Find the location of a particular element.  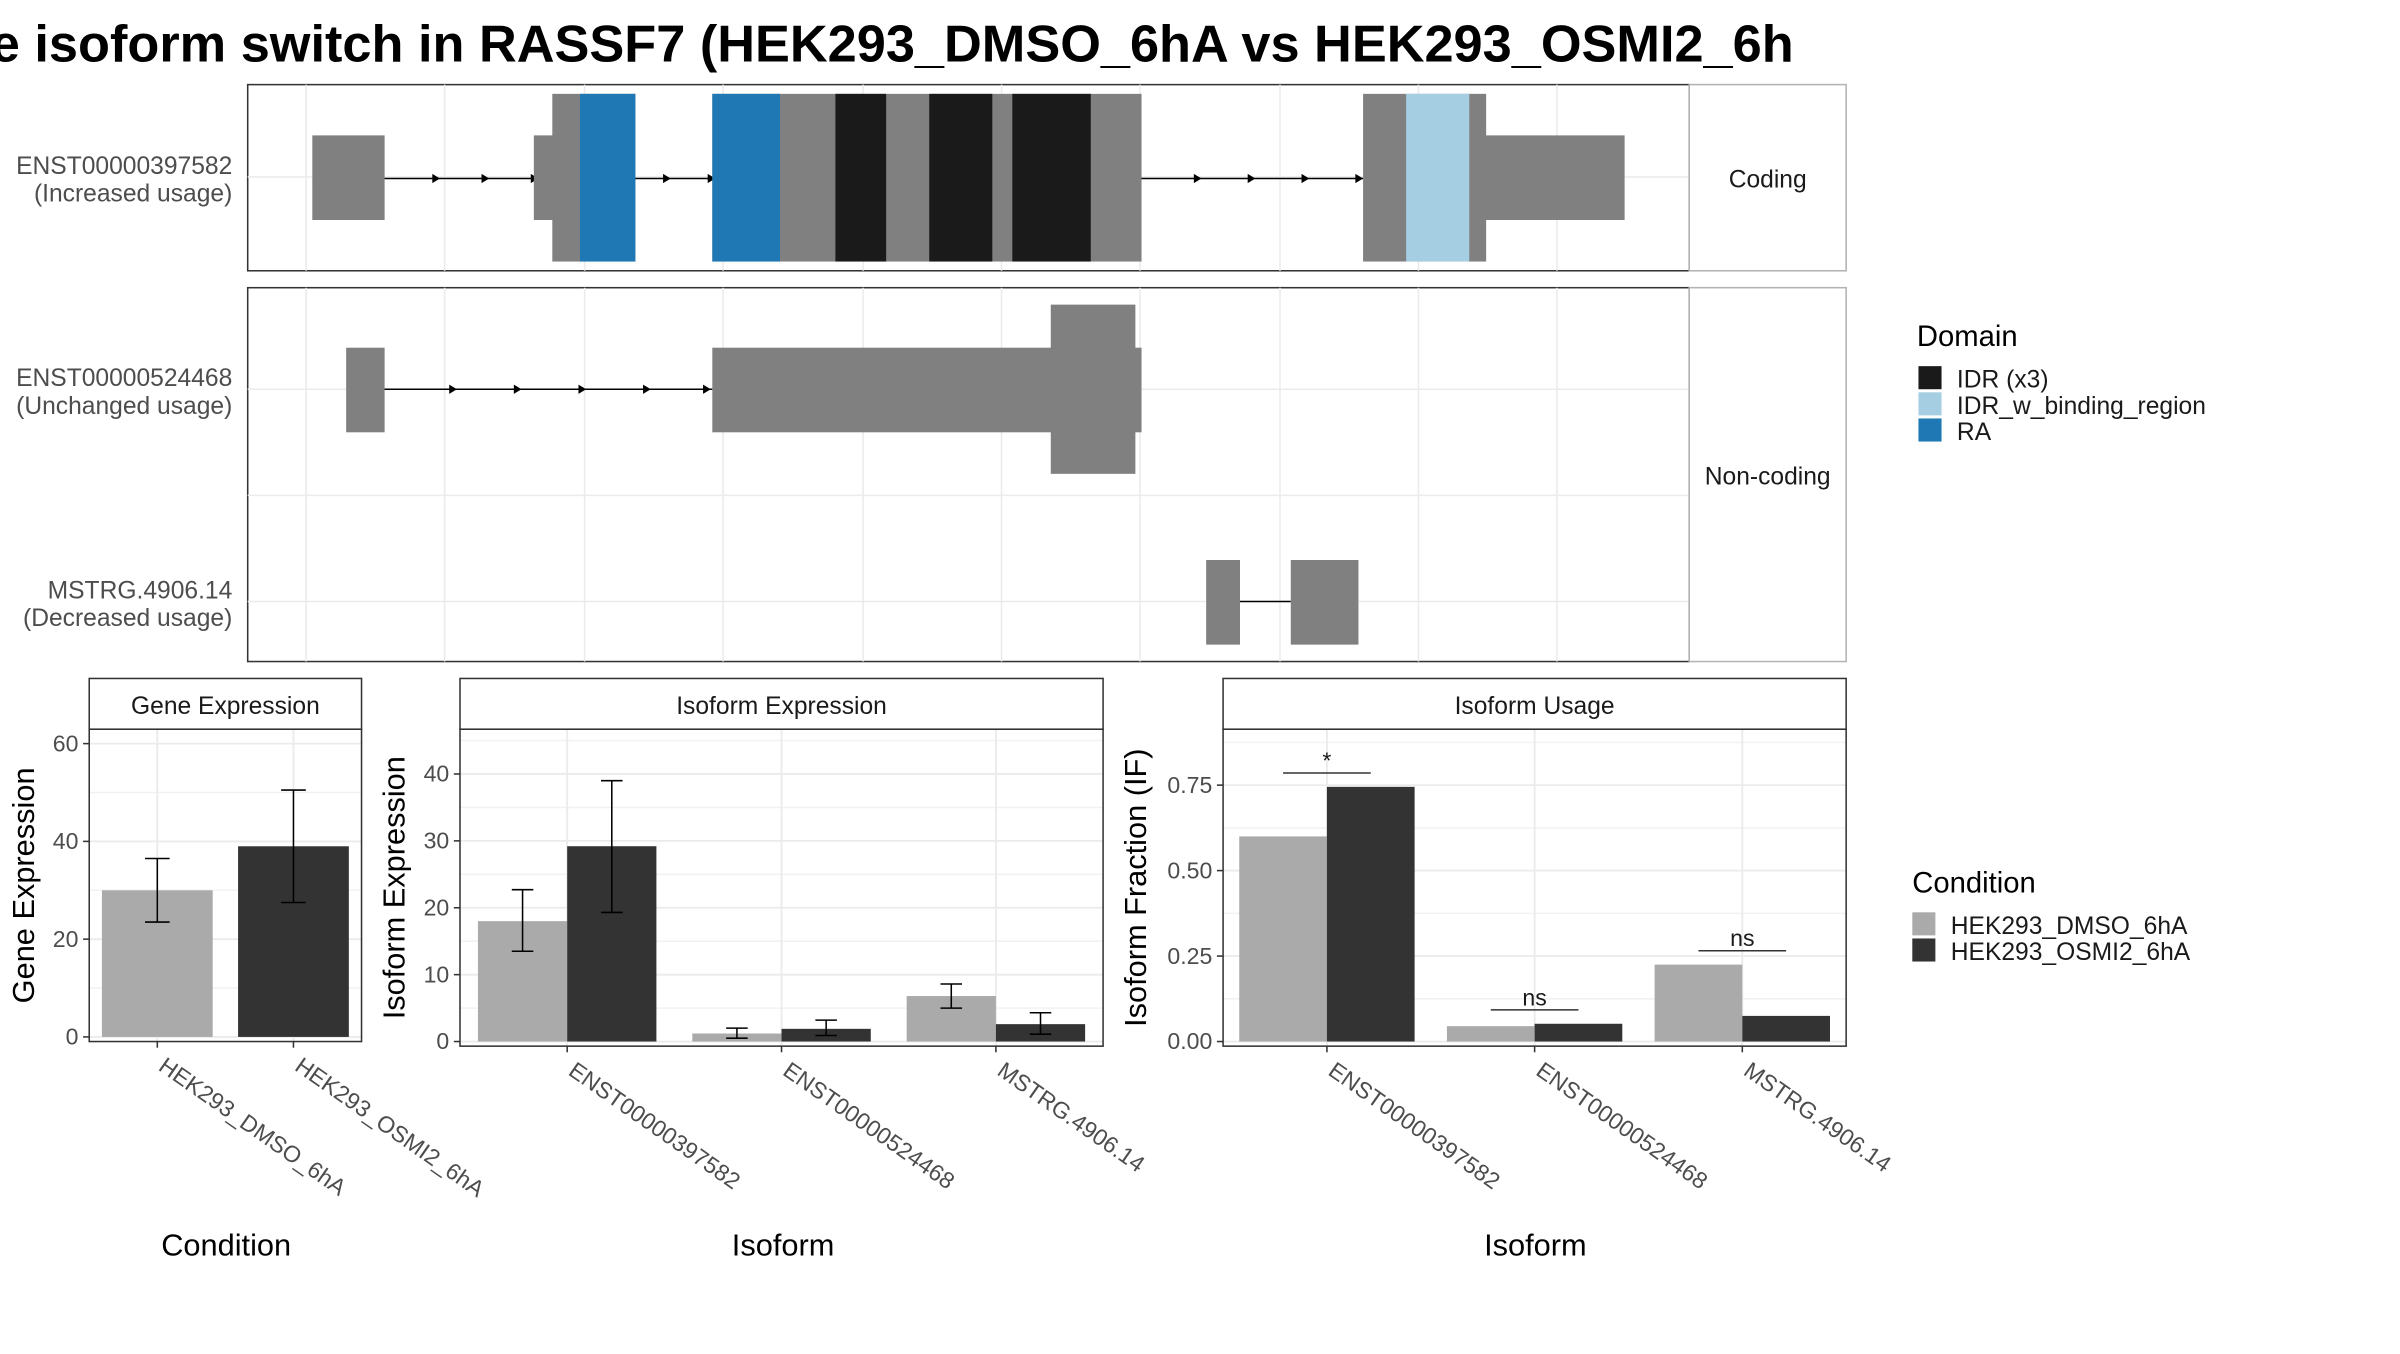

y-tick-label: 10 is located at coordinates (437, 974).